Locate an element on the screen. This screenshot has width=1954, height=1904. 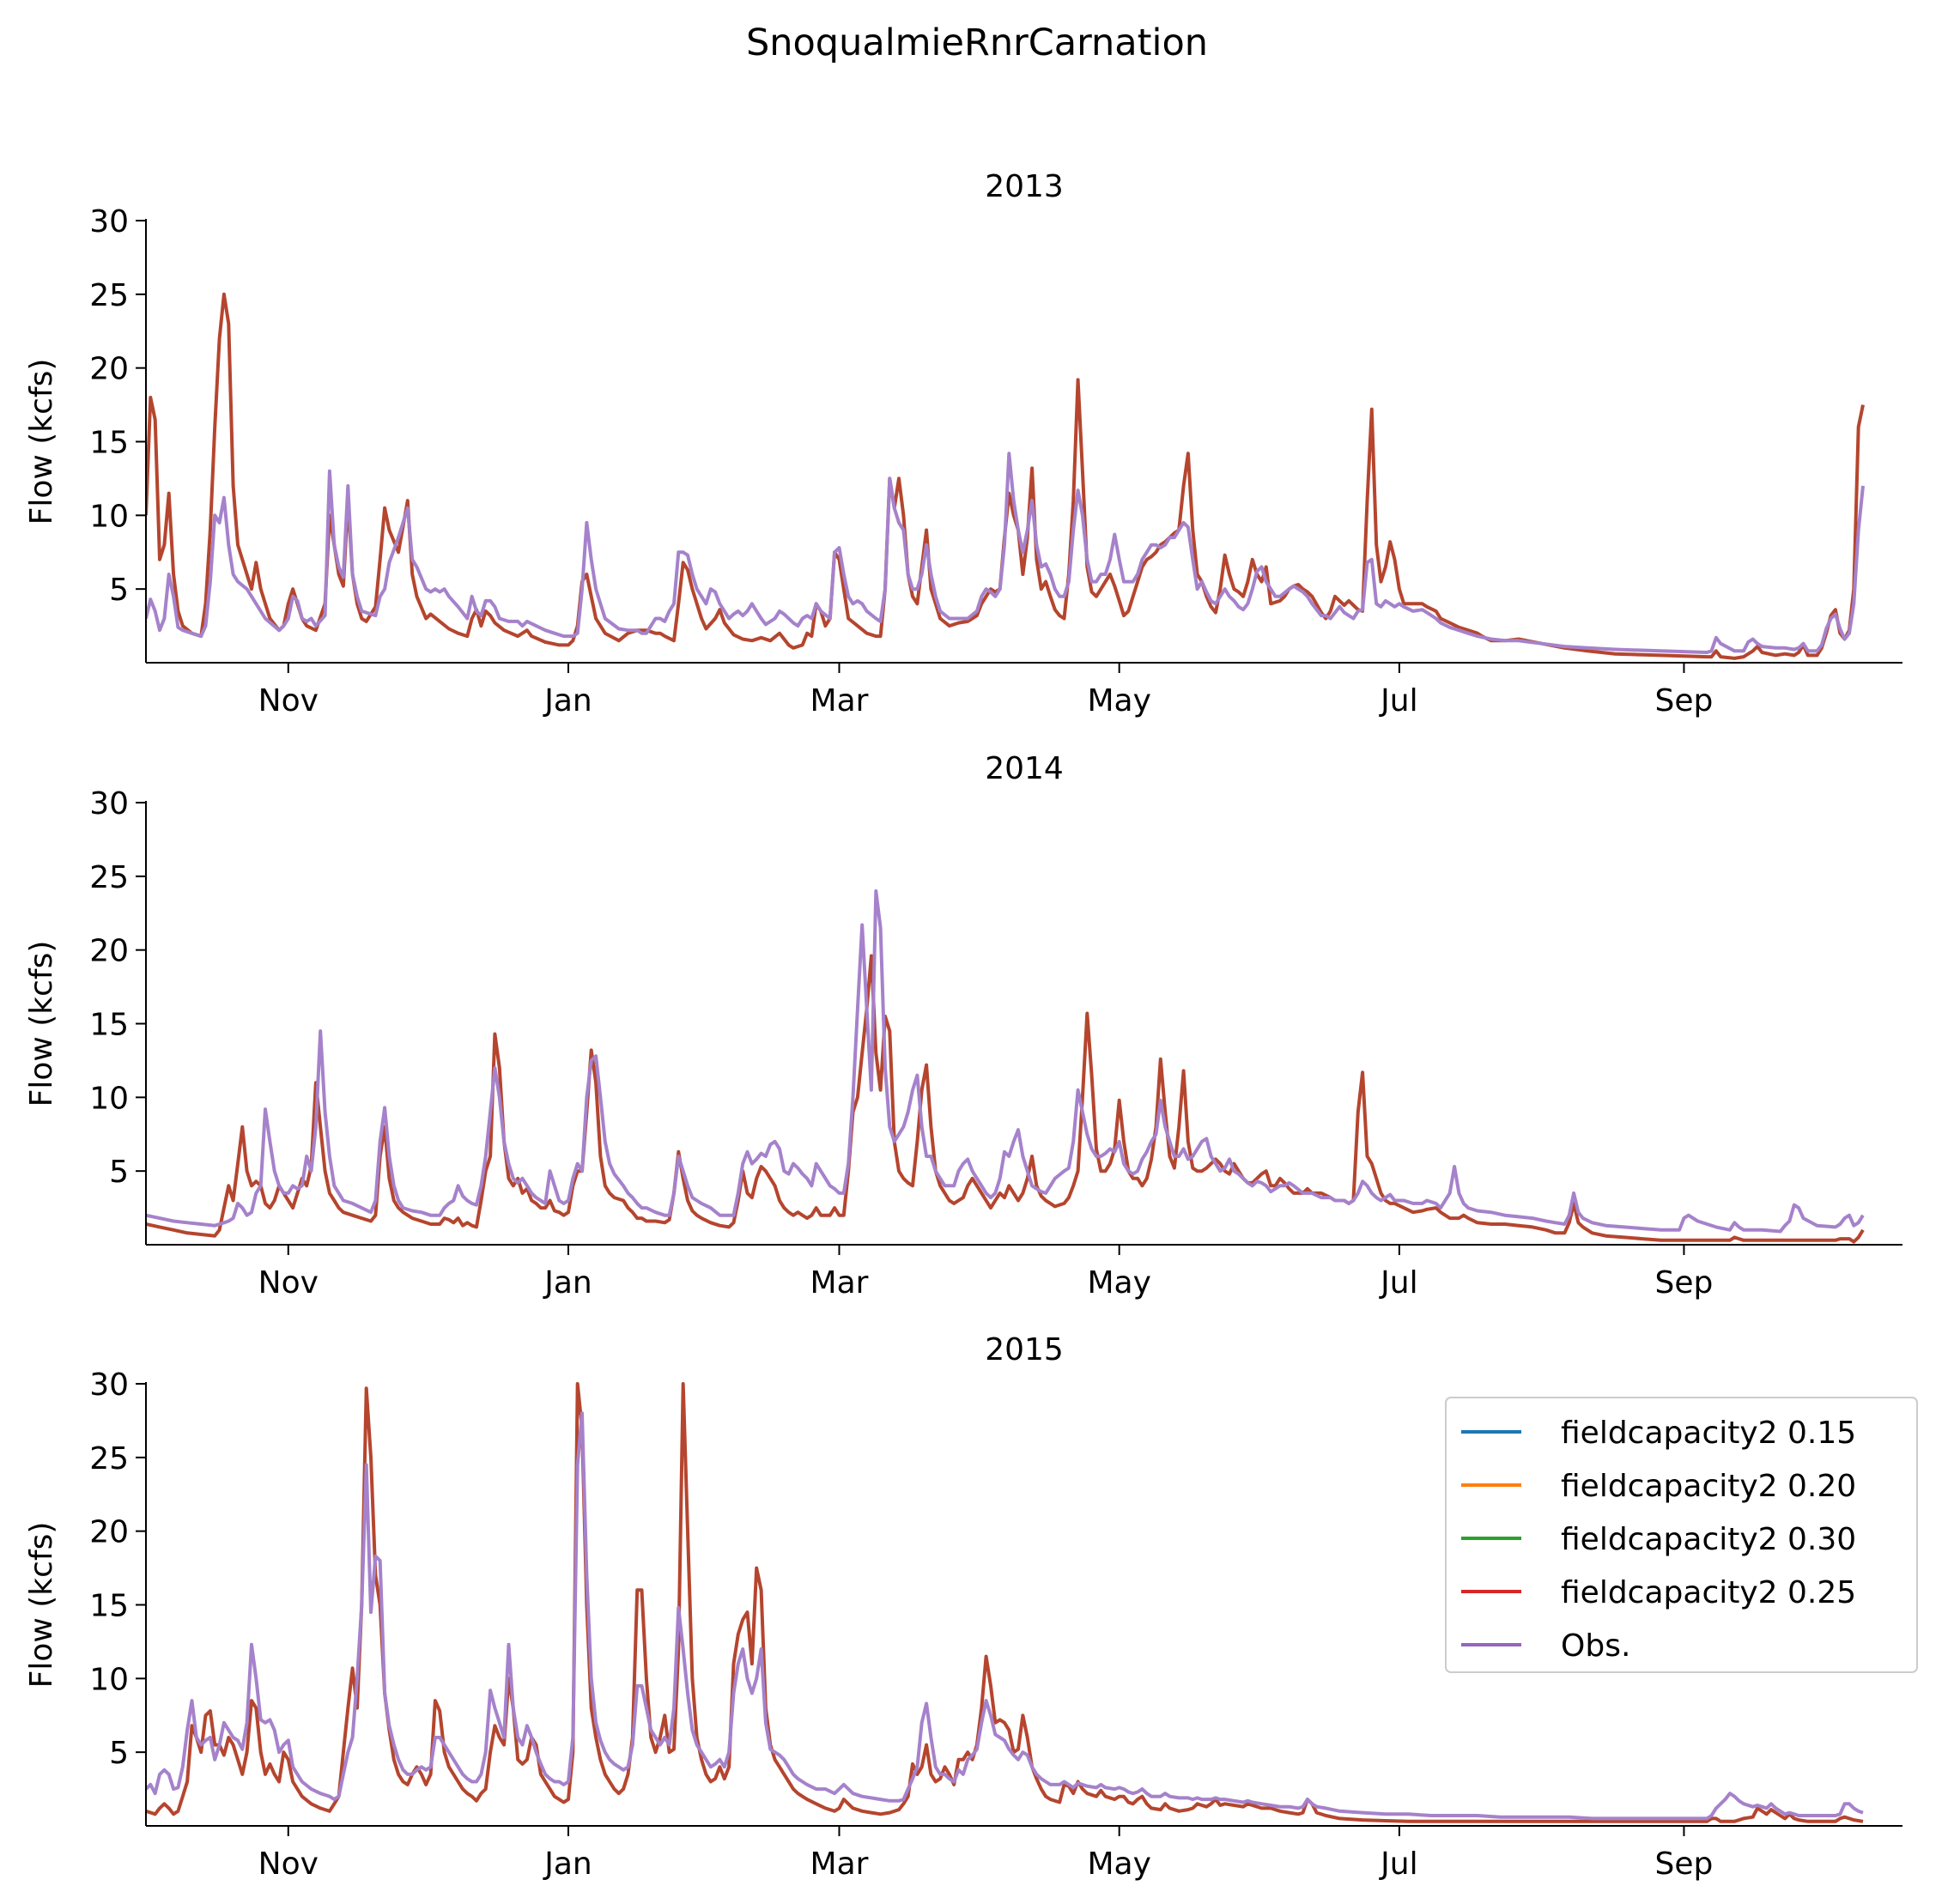
legend-label: Obs. is located at coordinates (1595, 1646).